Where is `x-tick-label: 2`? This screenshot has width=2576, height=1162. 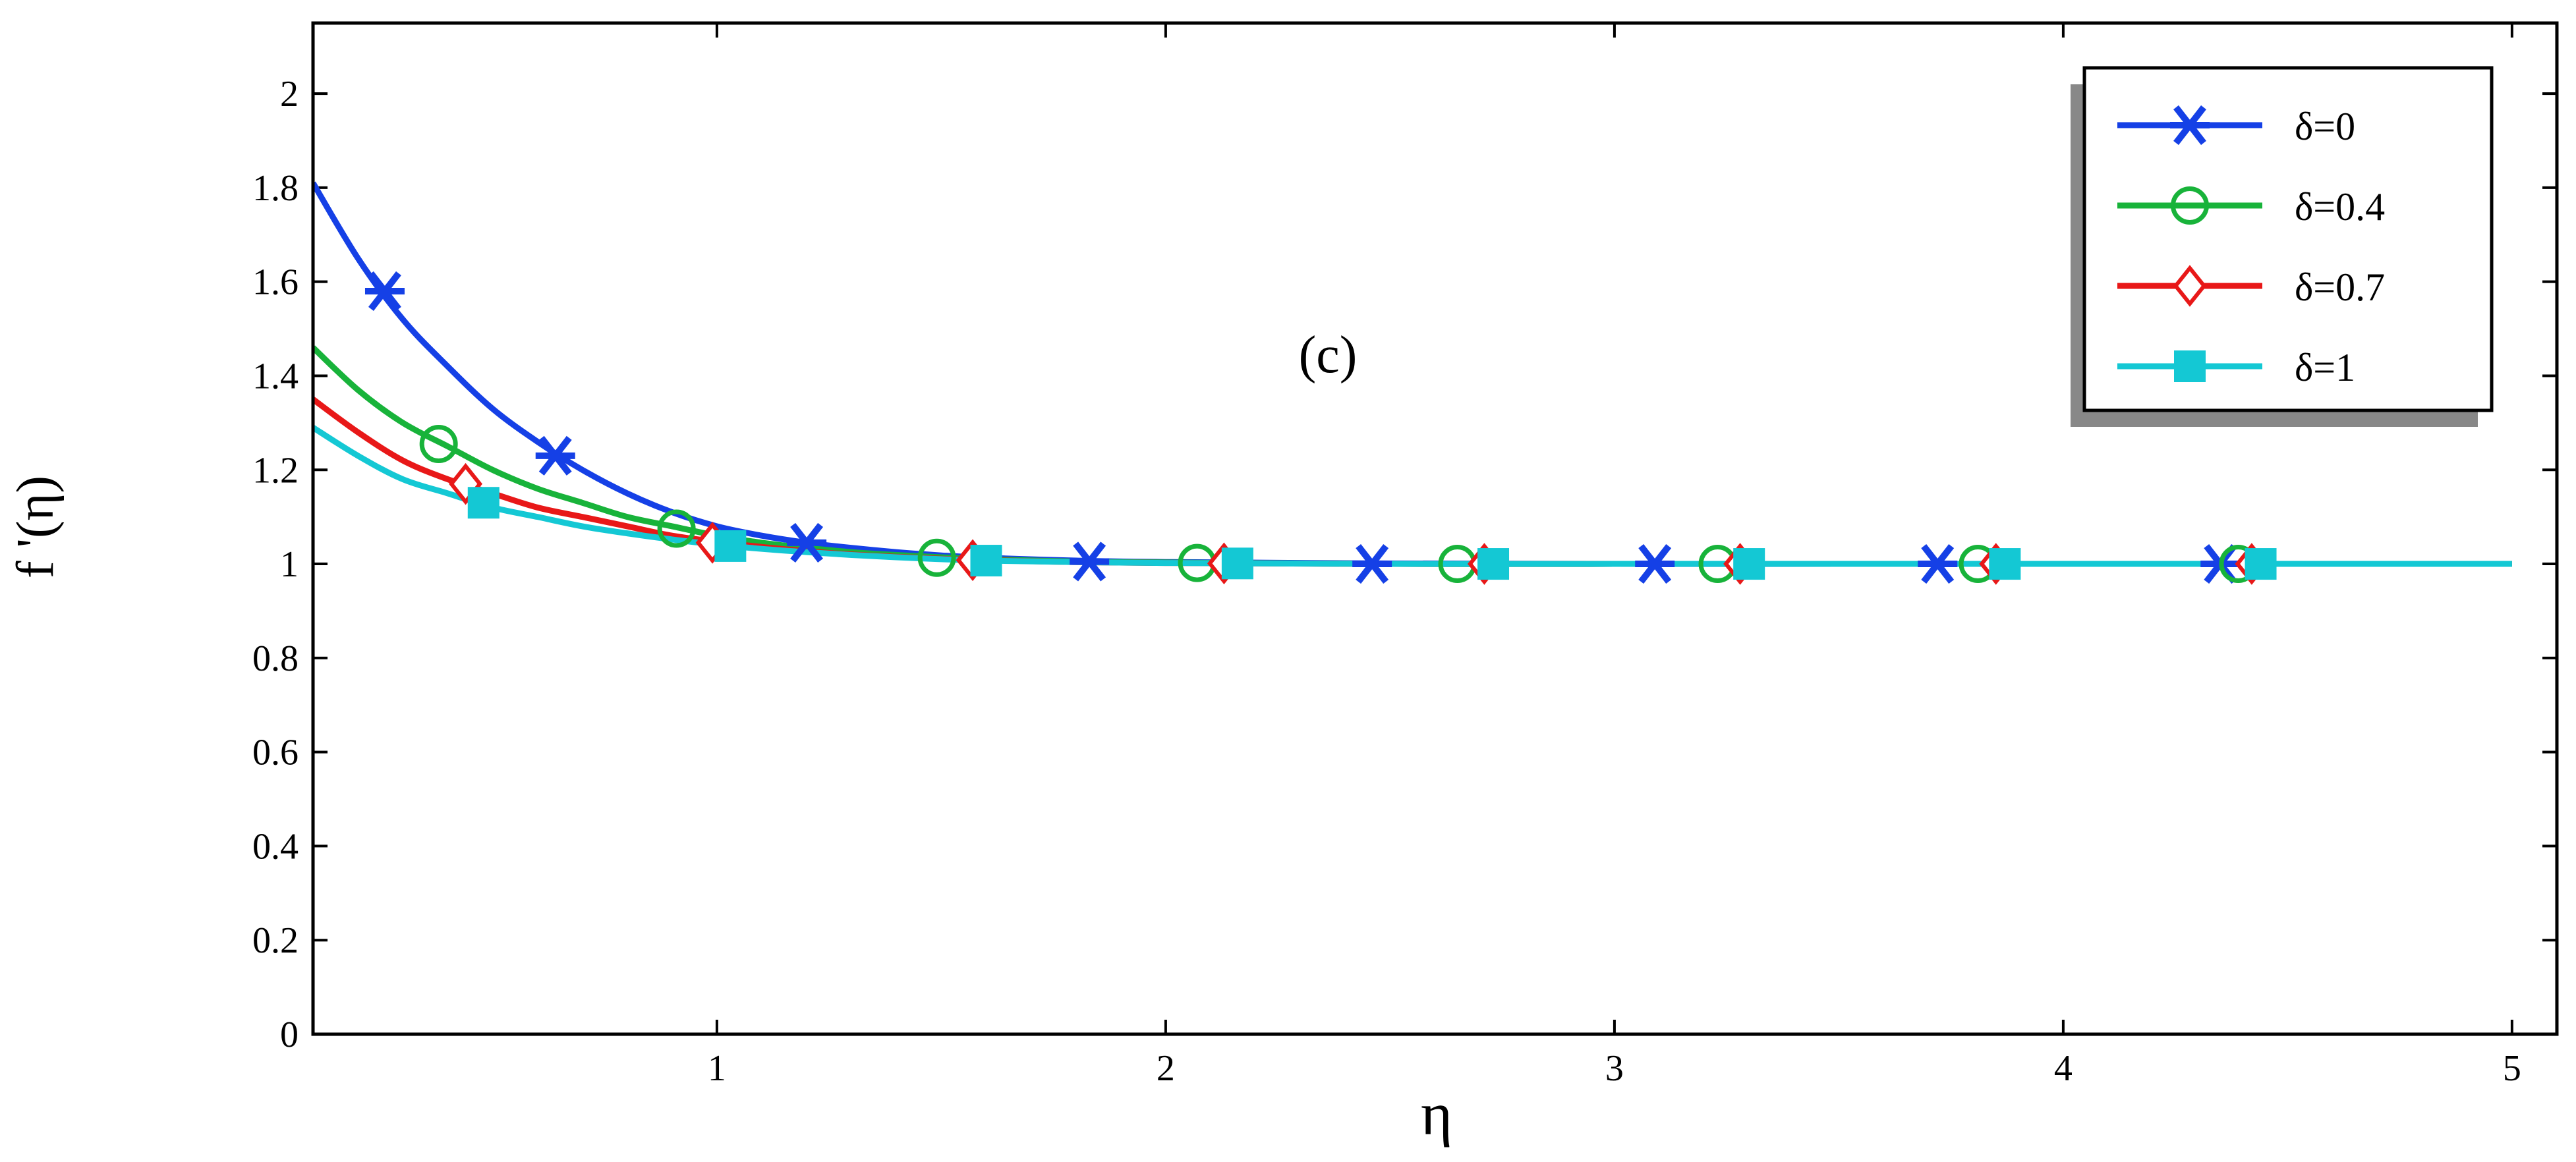 x-tick-label: 2 is located at coordinates (1166, 1068).